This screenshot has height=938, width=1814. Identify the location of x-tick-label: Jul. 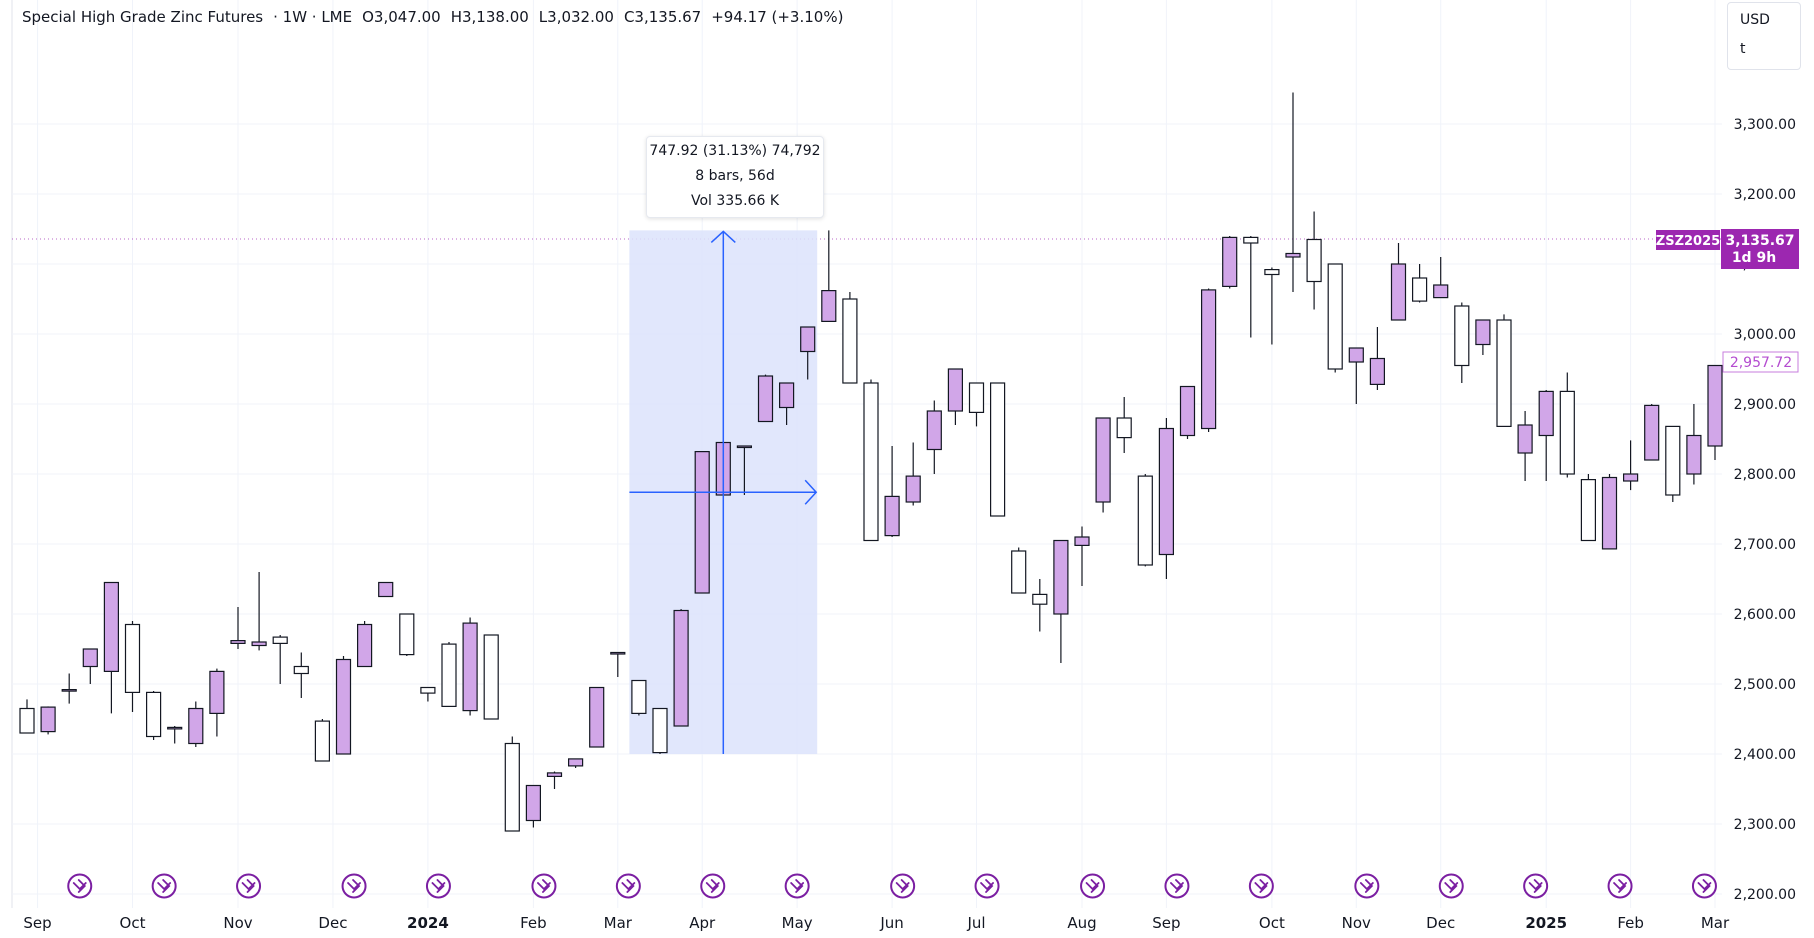
(975, 923).